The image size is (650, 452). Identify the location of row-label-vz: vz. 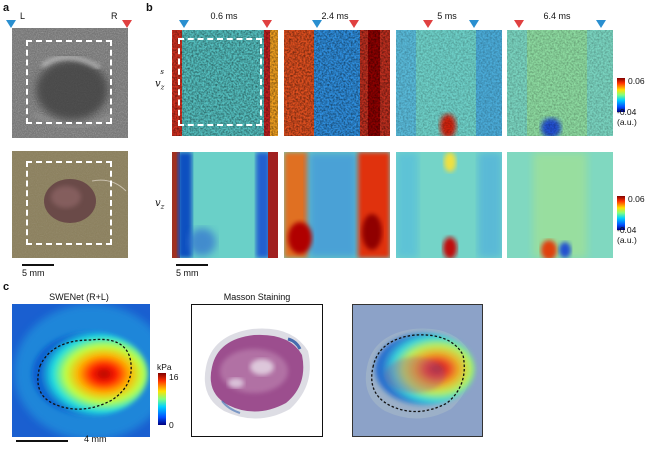
(160, 204).